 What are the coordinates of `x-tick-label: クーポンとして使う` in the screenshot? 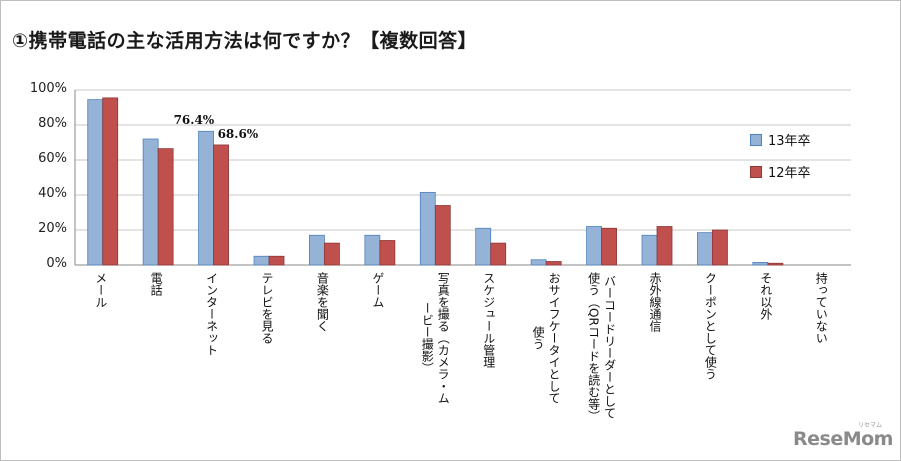 It's located at (712, 326).